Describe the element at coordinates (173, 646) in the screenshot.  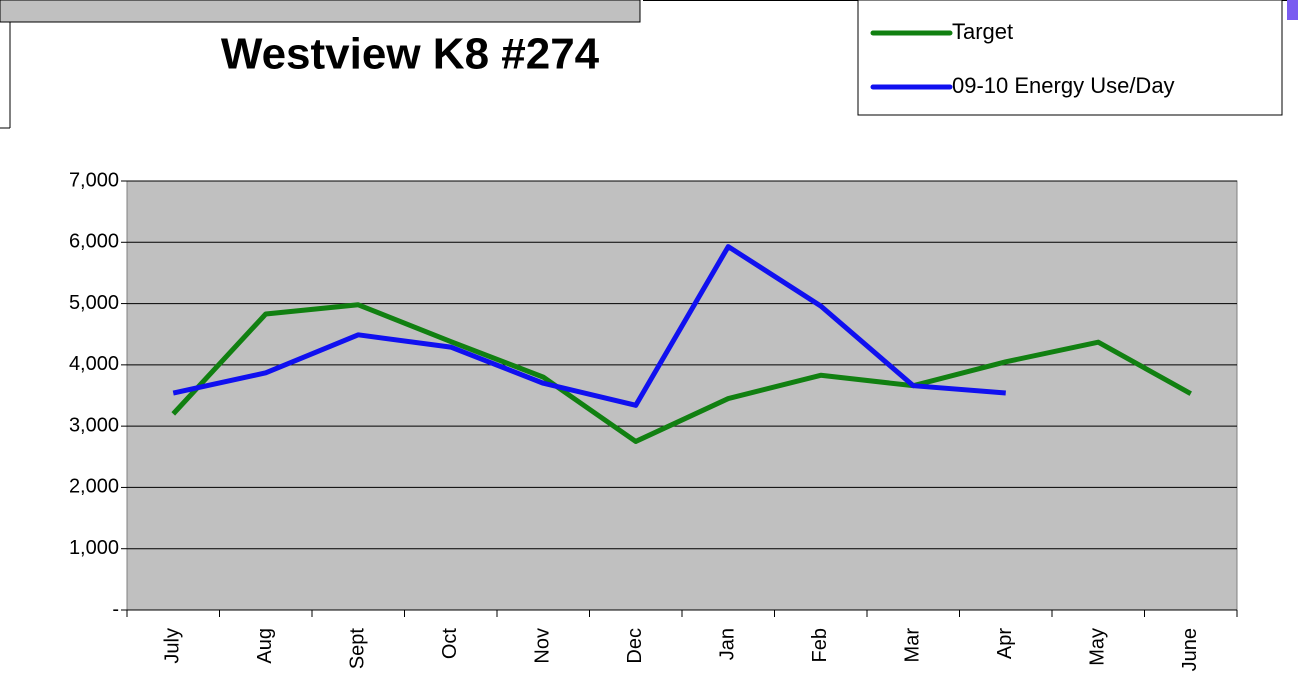
I see `x-tick-label: July` at that location.